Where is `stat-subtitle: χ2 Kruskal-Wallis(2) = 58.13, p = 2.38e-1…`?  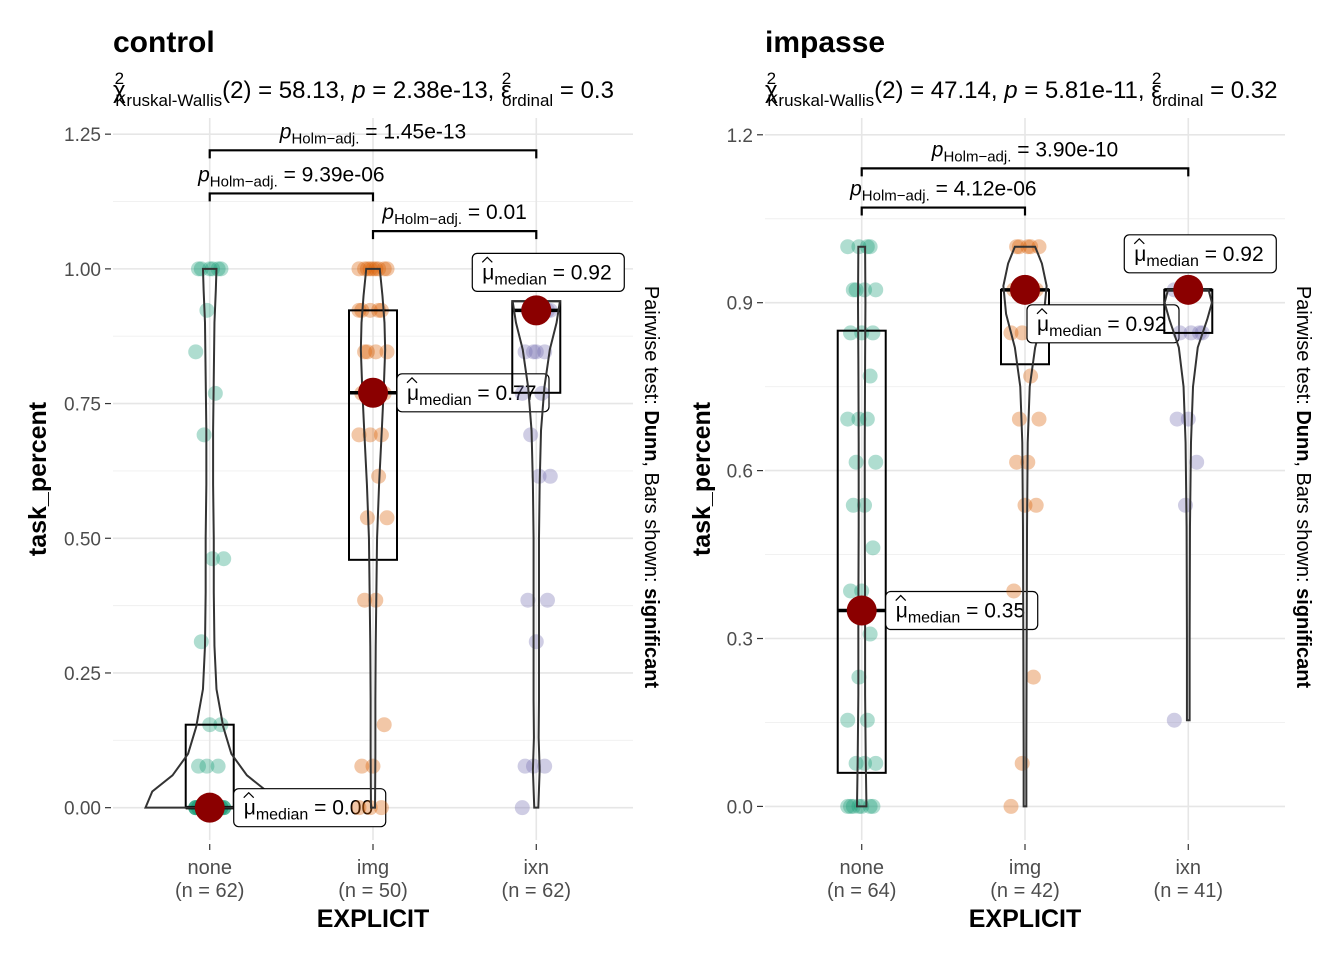 stat-subtitle: χ2 Kruskal-Wallis(2) = 58.13, p = 2.38e-1… is located at coordinates (363, 89).